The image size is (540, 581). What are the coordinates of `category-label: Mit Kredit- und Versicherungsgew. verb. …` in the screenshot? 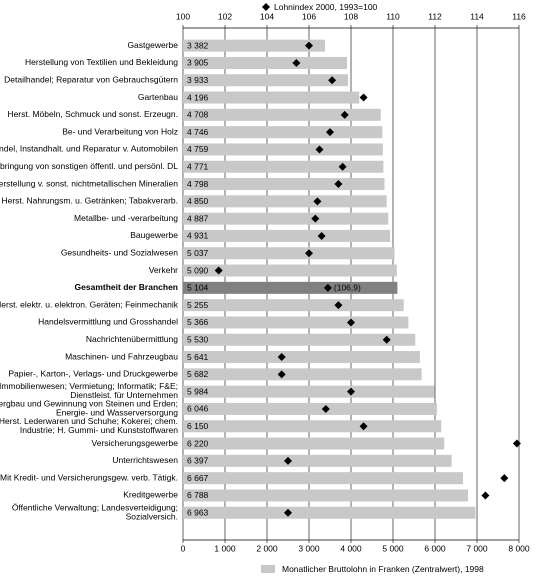 It's located at (89, 477).